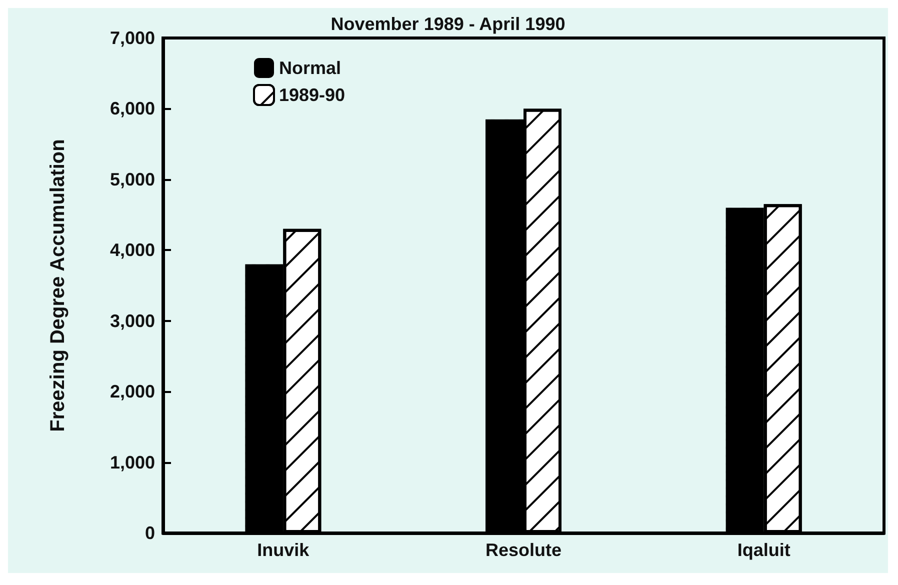  I want to click on y-tick-label: 2,000, so click(132, 392).